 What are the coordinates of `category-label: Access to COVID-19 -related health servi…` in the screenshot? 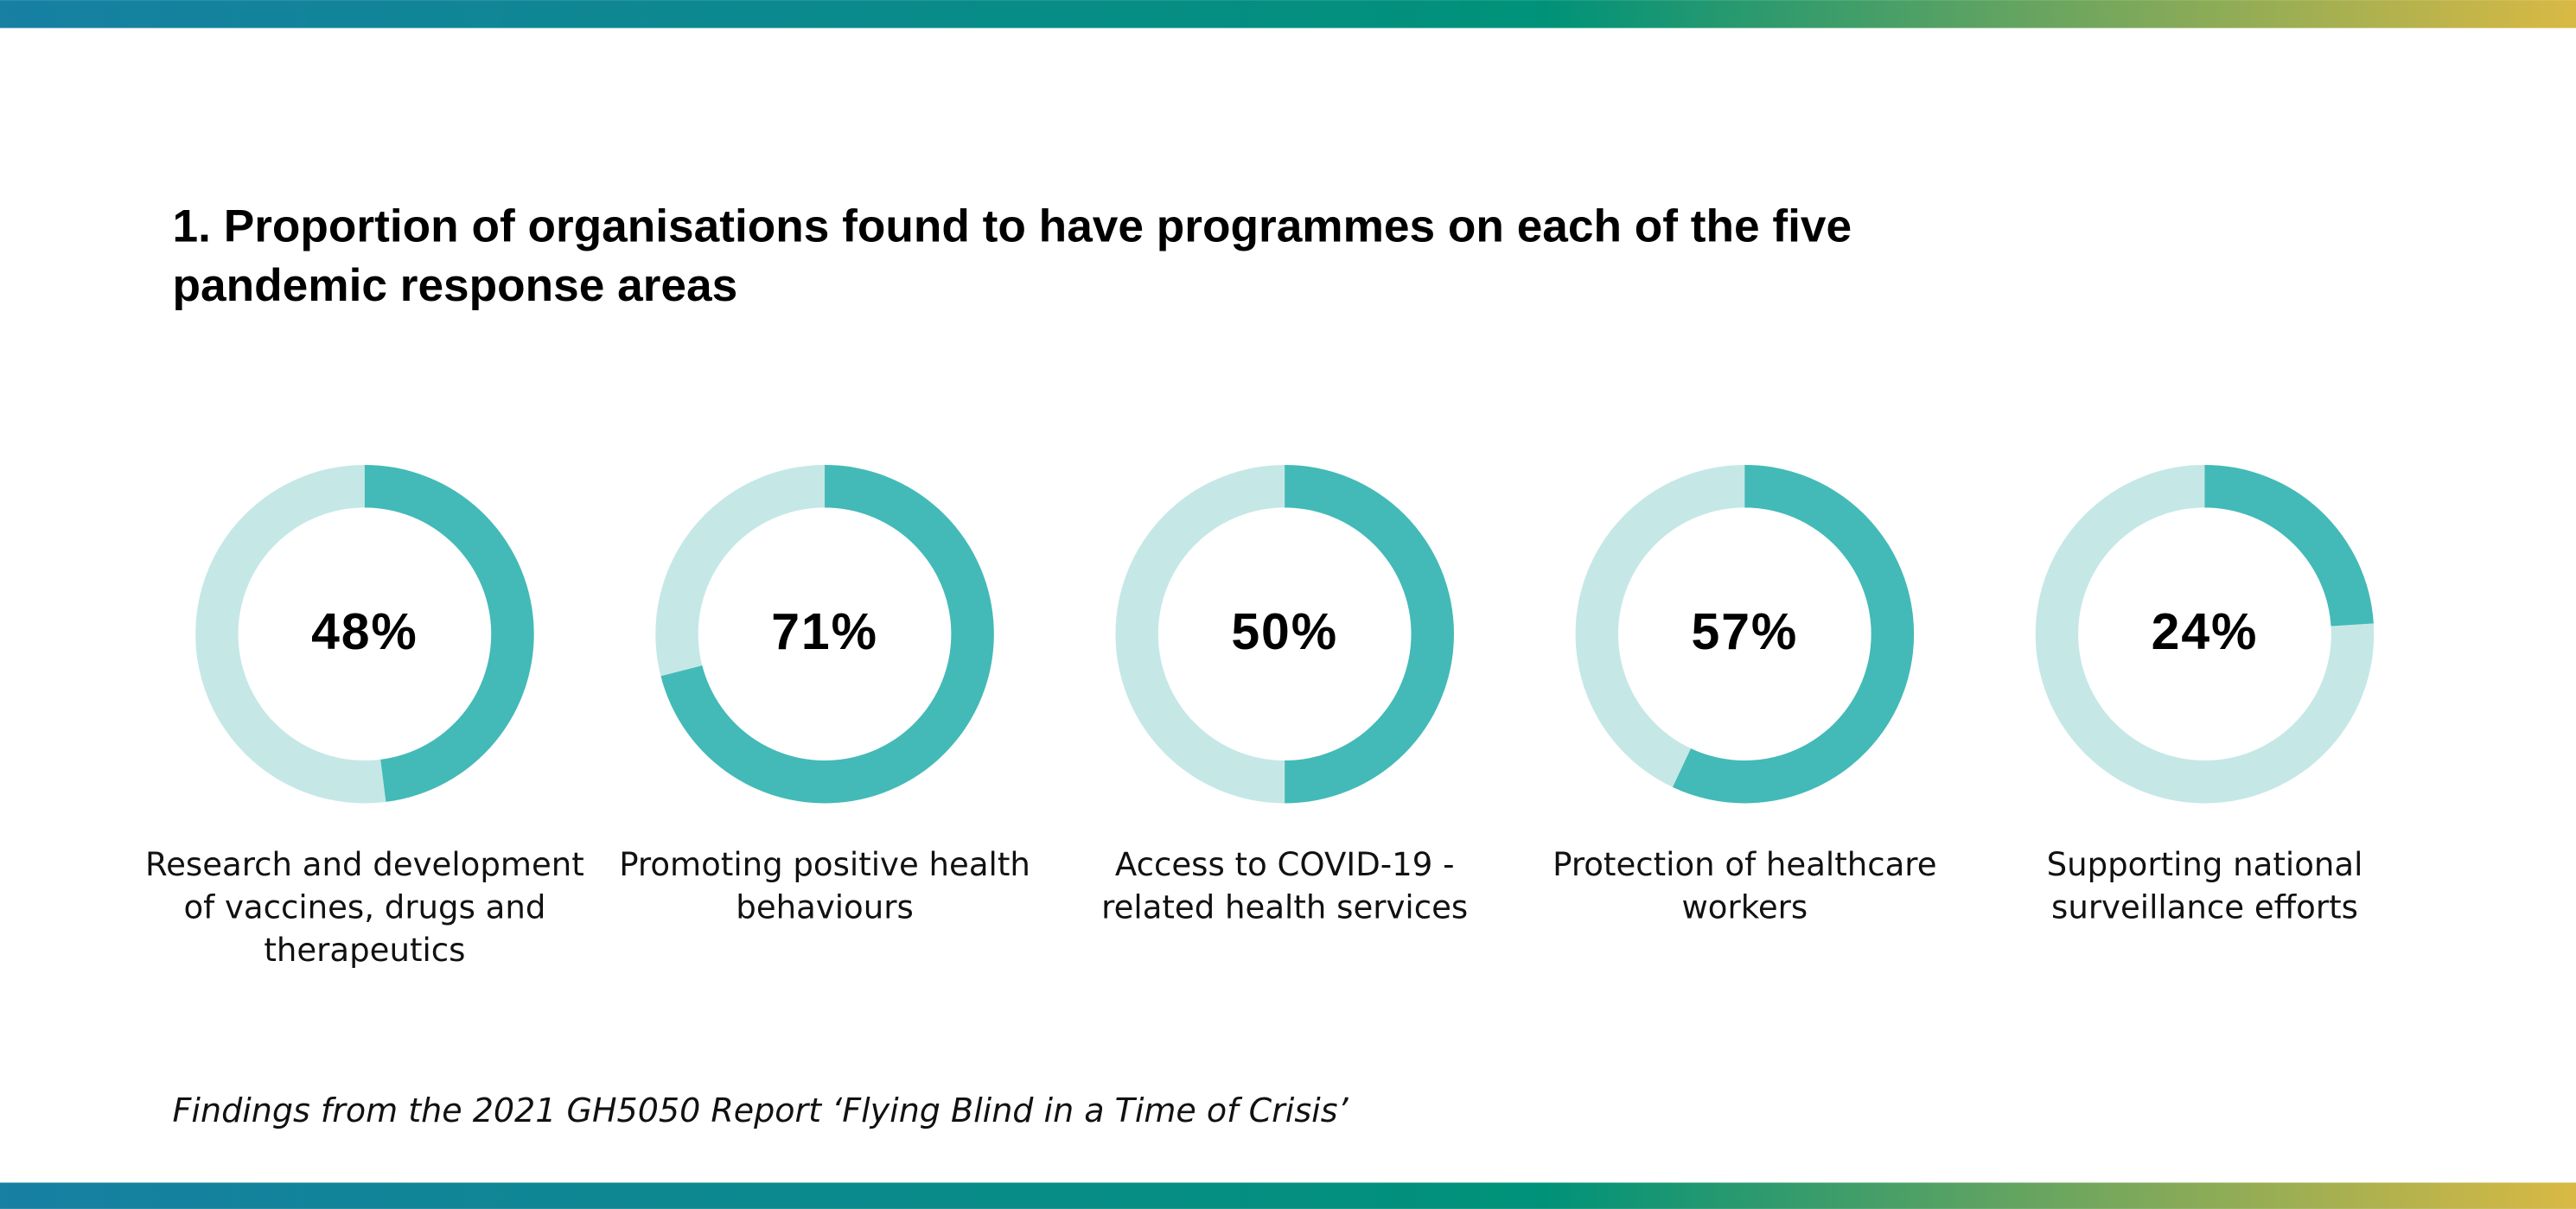 It's located at (1285, 885).